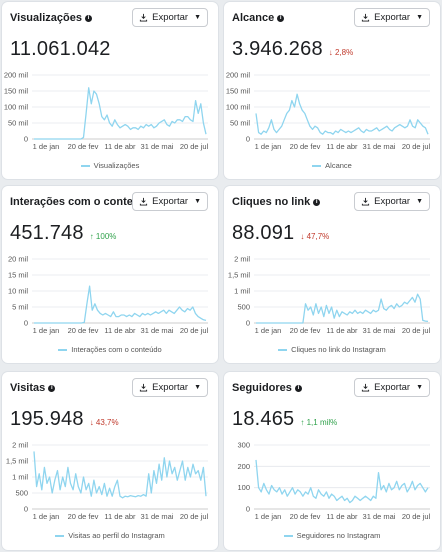 Image resolution: width=442 pixels, height=552 pixels. Describe the element at coordinates (18, 291) in the screenshot. I see `y-tick-label: 10 mil` at that location.